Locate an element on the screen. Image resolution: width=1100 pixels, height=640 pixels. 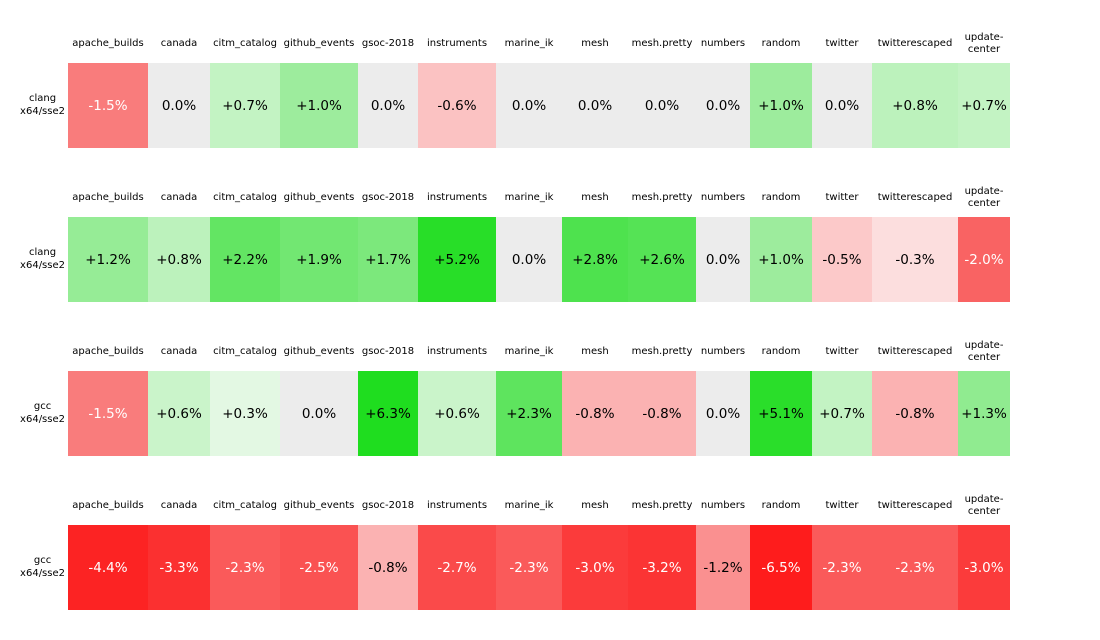
heatmap-cell: -4.4% is located at coordinates (108, 567).